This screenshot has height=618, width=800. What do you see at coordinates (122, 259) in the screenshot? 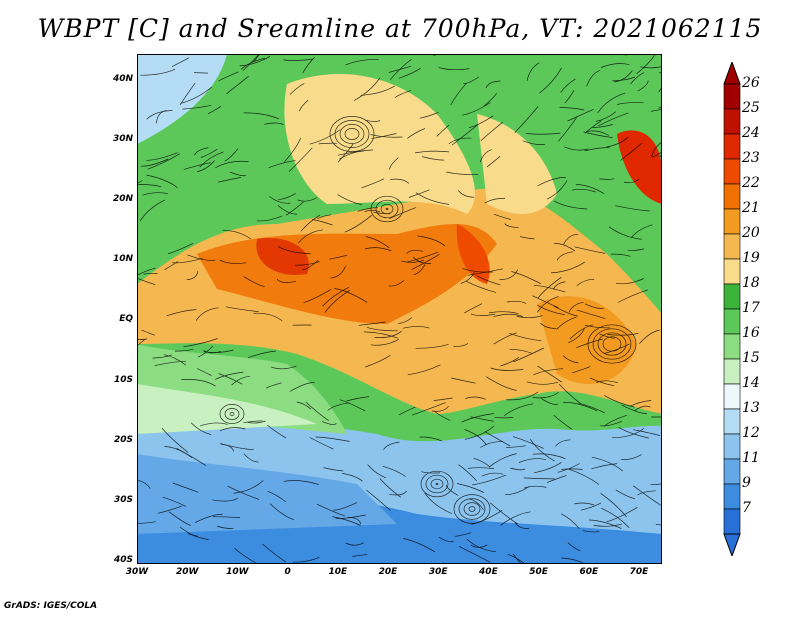
I see `lat-label: 10N` at bounding box center [122, 259].